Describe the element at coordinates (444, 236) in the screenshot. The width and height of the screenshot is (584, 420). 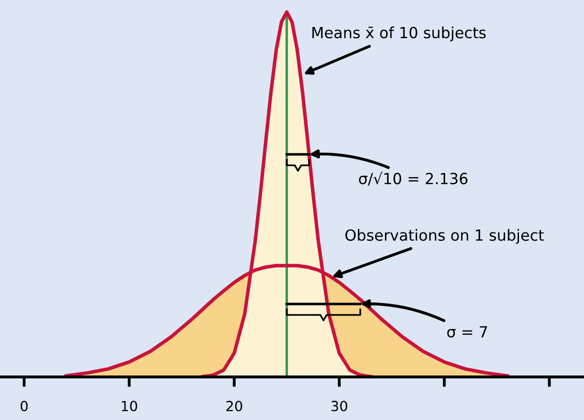
I see `annotation: Observations on 1 subject` at that location.